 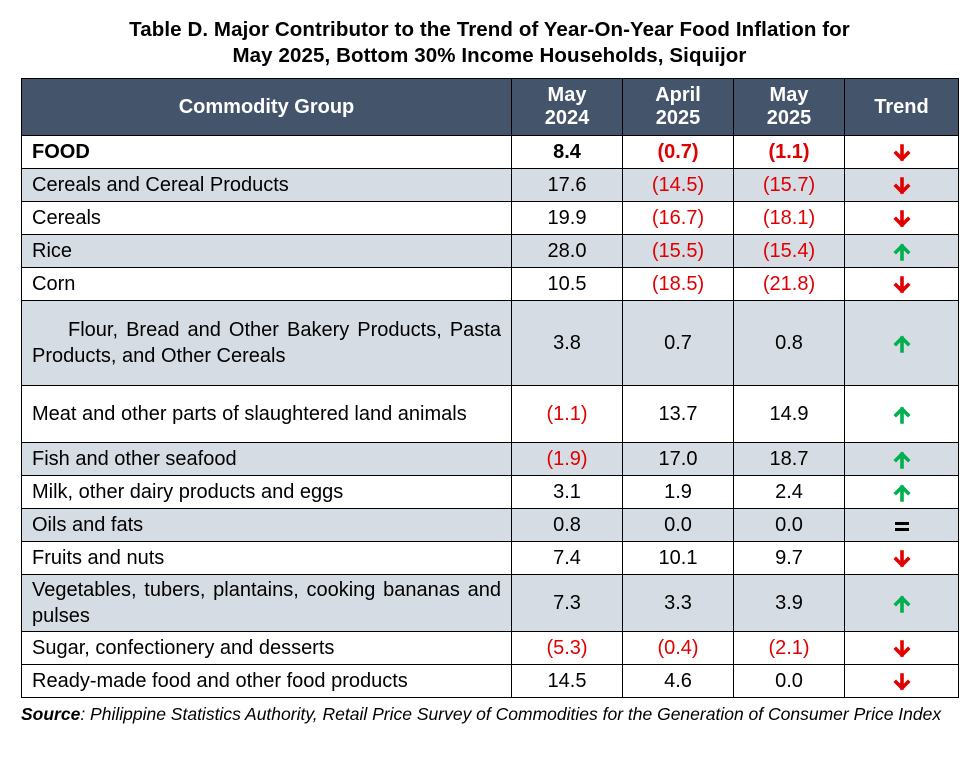 I want to click on header-may-2024: May 2024, so click(x=567, y=107).